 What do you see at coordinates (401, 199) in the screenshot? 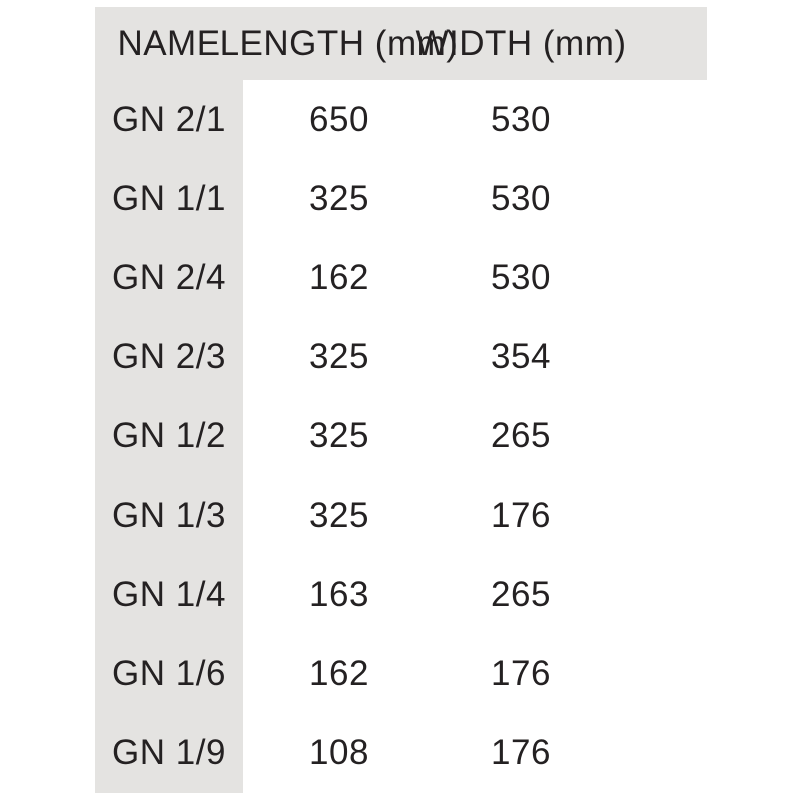
I see `table-row: GN 1/1 325 530` at bounding box center [401, 199].